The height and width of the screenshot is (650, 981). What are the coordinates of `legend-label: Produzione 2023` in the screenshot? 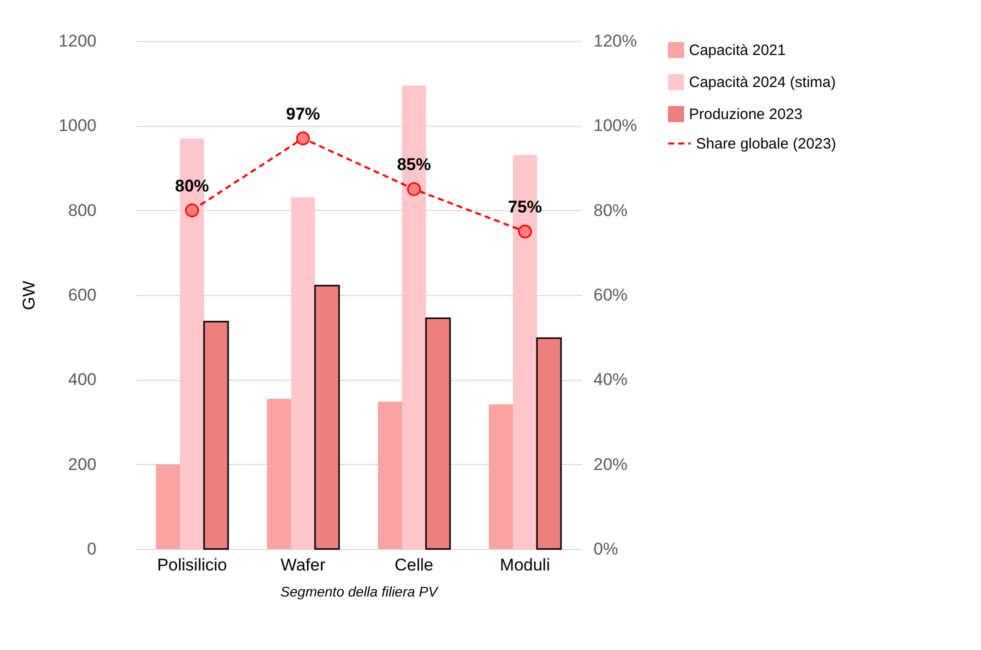 It's located at (745, 114).